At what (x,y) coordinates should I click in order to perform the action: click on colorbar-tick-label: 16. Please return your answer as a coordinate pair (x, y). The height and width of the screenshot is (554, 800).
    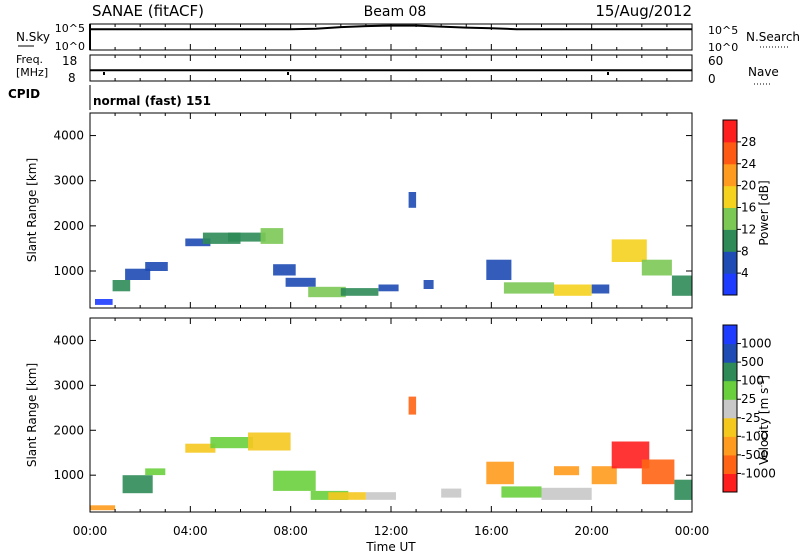
    Looking at the image, I should click on (748, 208).